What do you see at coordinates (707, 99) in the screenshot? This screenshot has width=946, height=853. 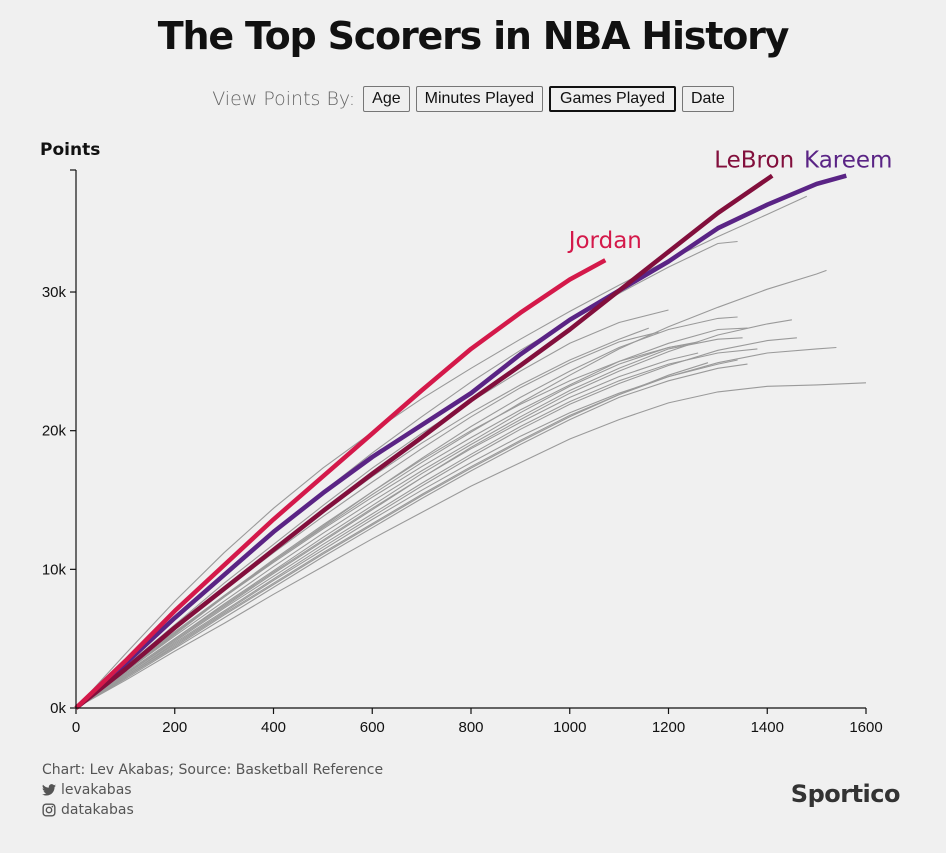 I see `date-button: Date` at bounding box center [707, 99].